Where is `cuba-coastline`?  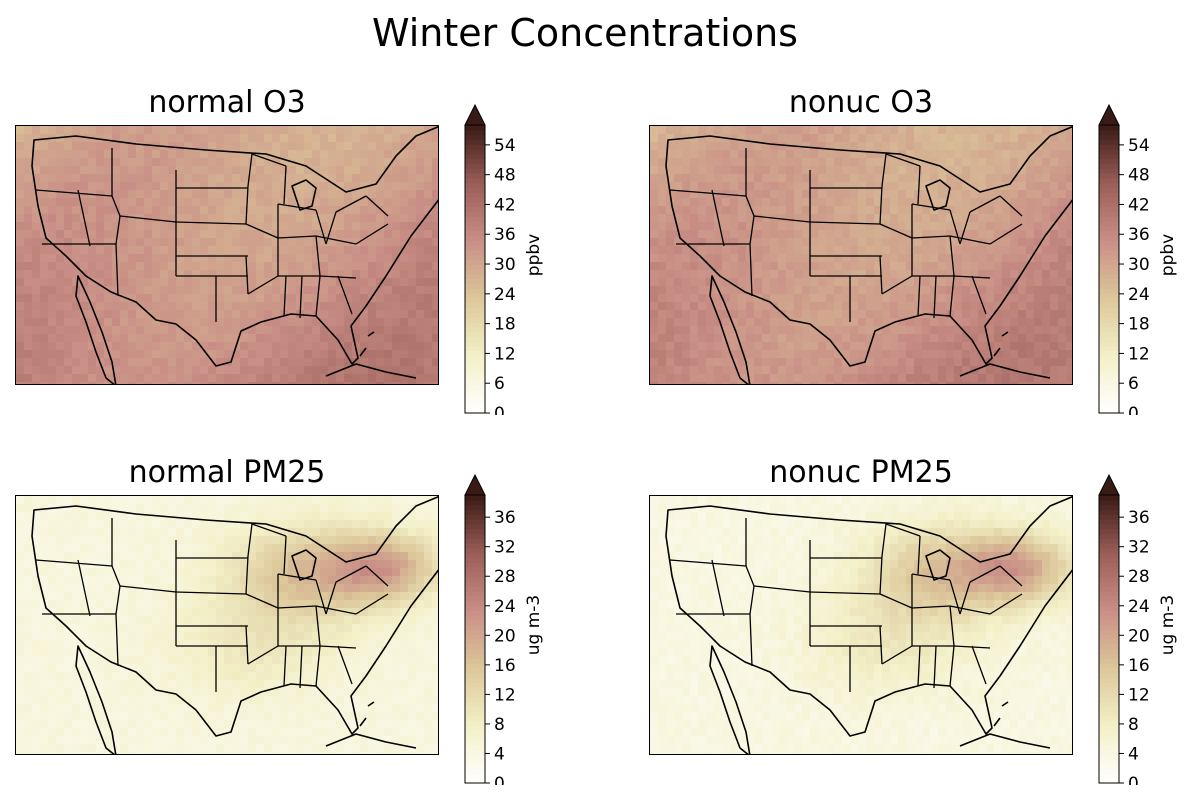 cuba-coastline is located at coordinates (1005, 371).